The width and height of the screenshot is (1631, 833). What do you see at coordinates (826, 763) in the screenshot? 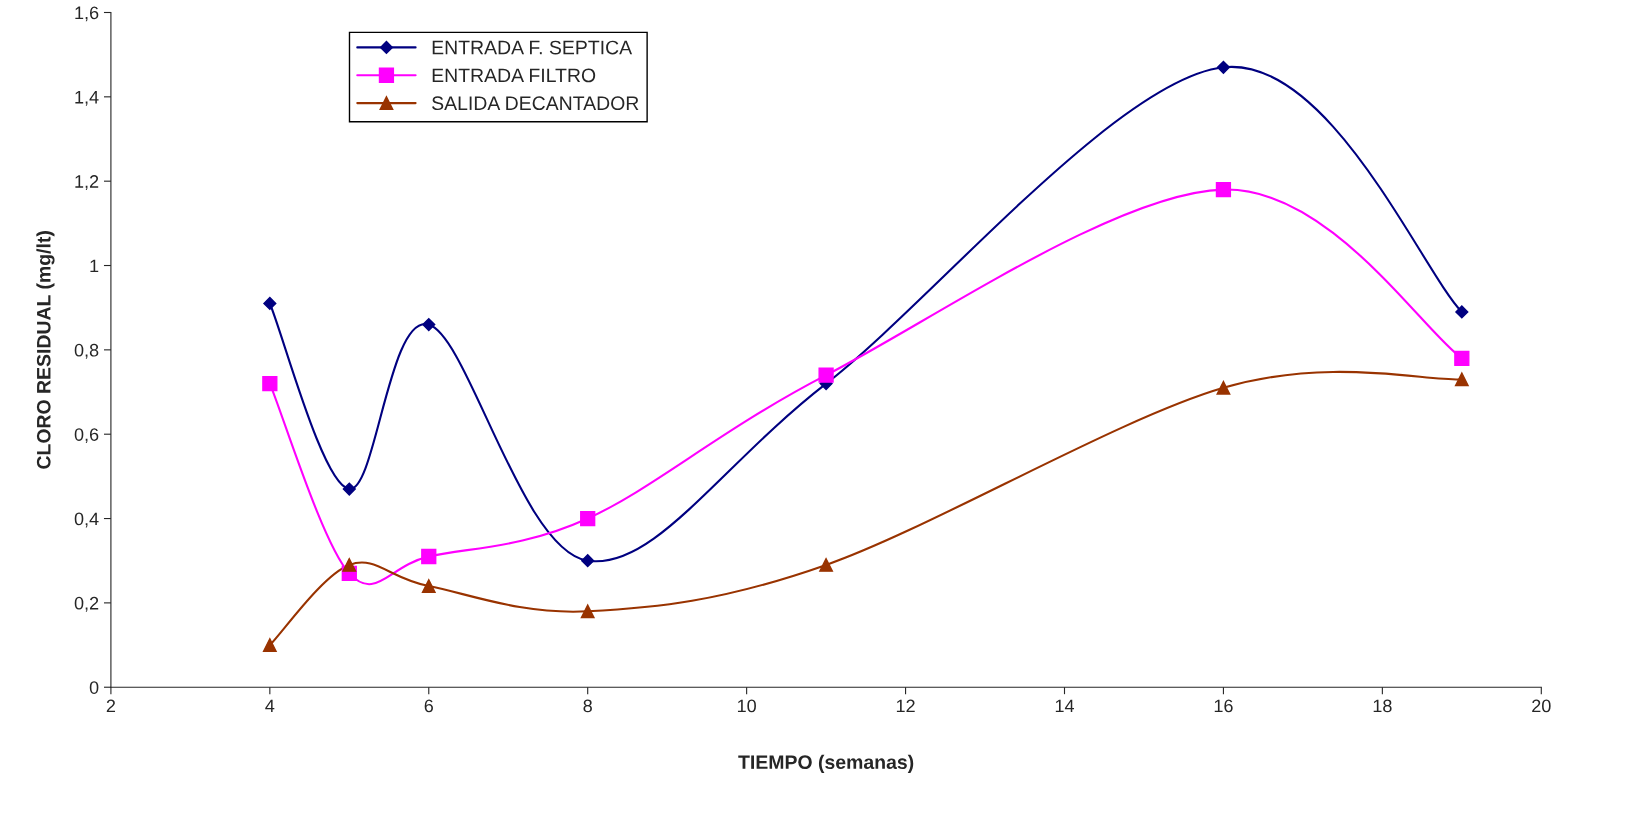
I see `x-axis-title: TIEMPO (semanas)` at bounding box center [826, 763].